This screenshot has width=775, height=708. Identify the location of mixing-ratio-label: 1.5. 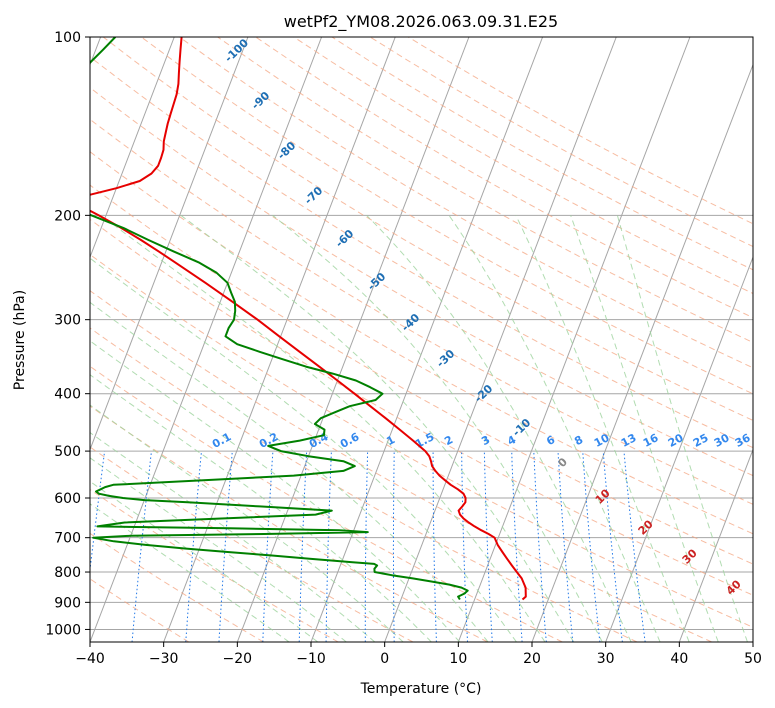
(424, 440).